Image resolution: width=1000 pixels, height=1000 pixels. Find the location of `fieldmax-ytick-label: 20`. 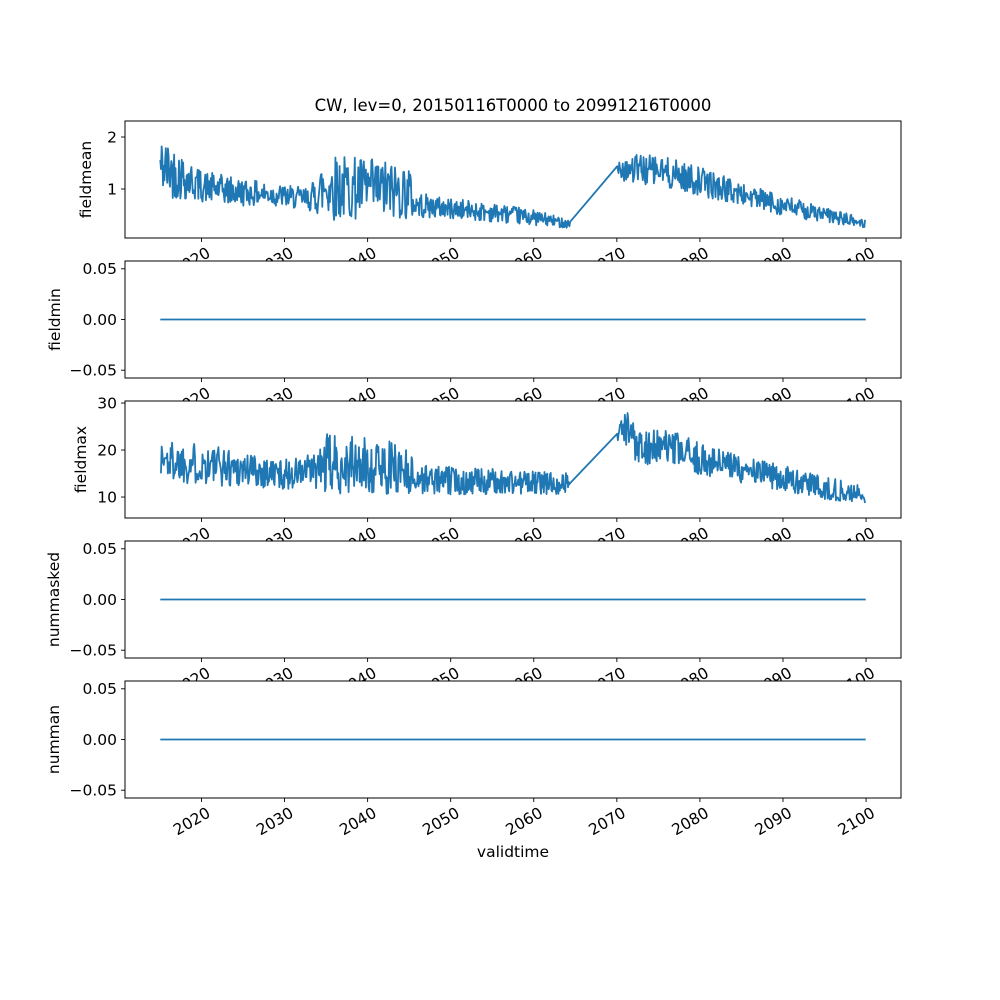

fieldmax-ytick-label: 20 is located at coordinates (107, 450).